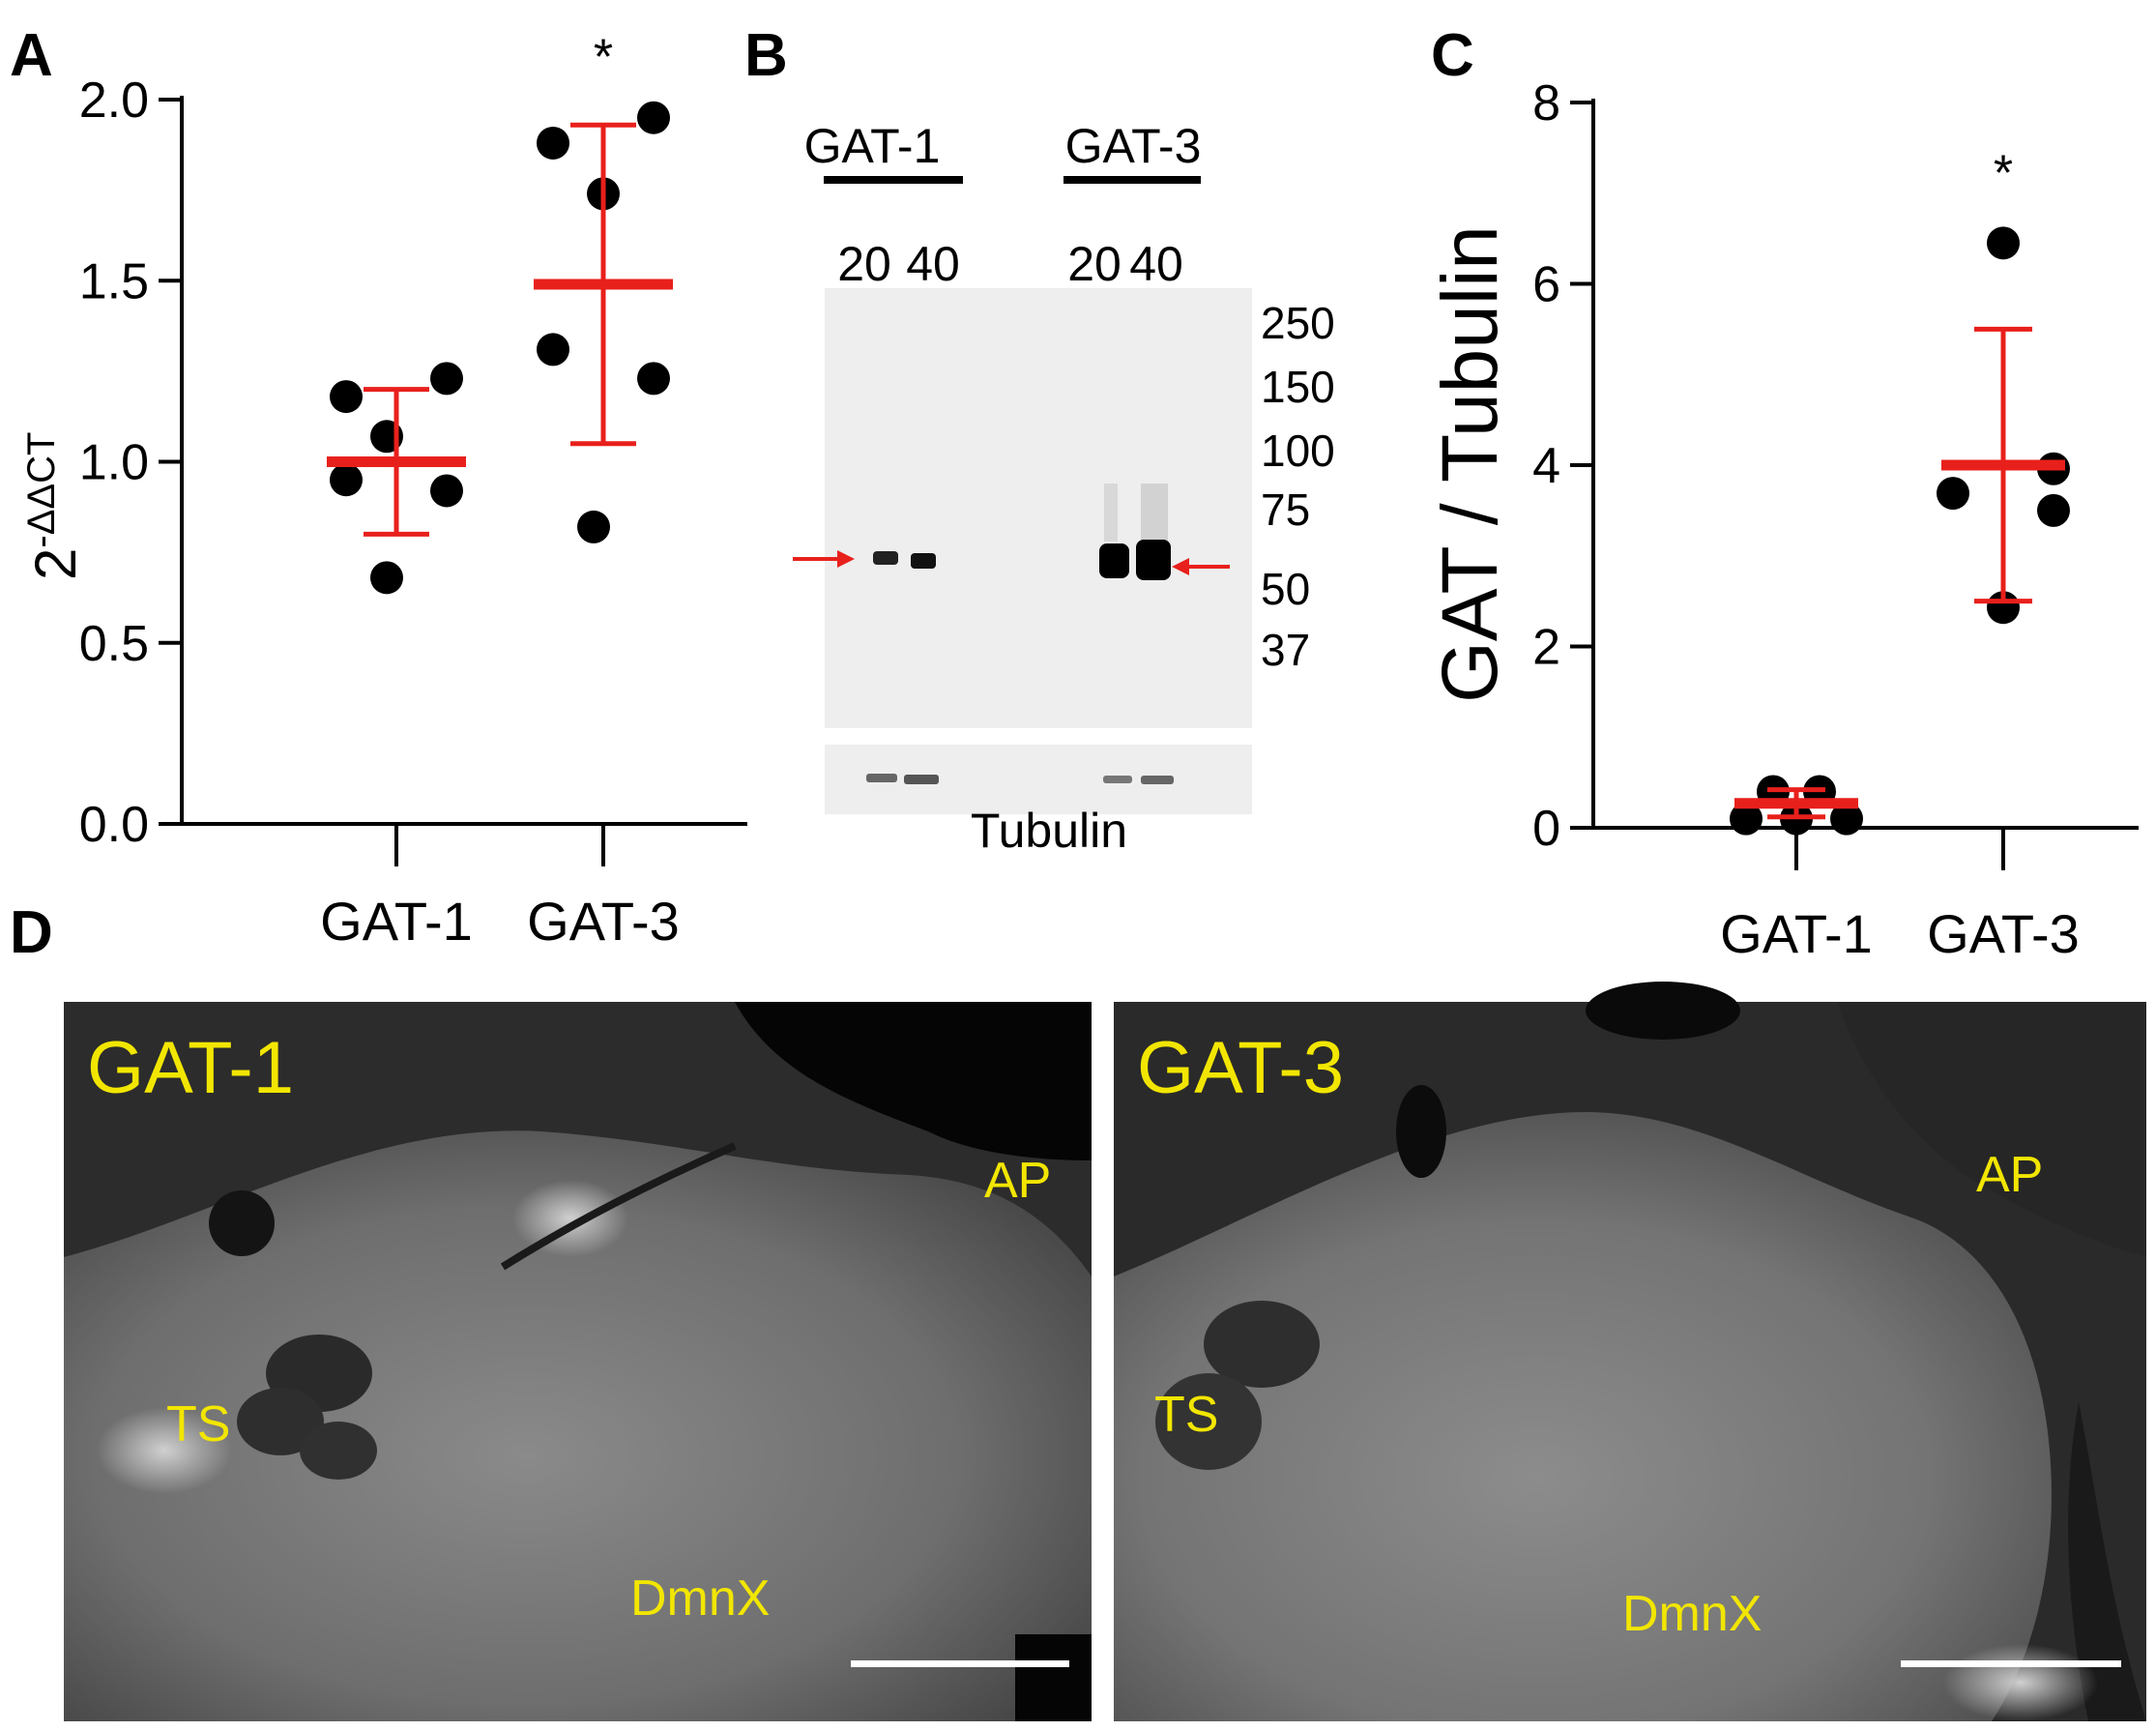 The width and height of the screenshot is (2156, 1731). What do you see at coordinates (1186, 1415) in the screenshot?
I see `micrograph-gat3-ts-label: TS` at bounding box center [1186, 1415].